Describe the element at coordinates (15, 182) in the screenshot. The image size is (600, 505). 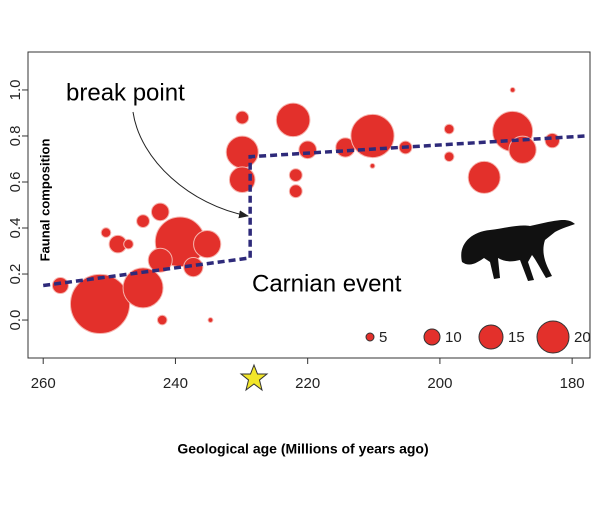
I see `y-tick-label: 0.6` at that location.